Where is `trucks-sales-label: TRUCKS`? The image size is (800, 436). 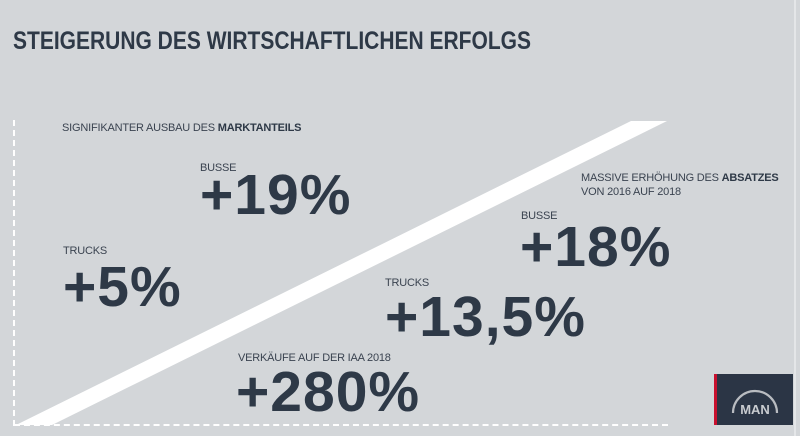
trucks-sales-label: TRUCKS is located at coordinates (407, 283).